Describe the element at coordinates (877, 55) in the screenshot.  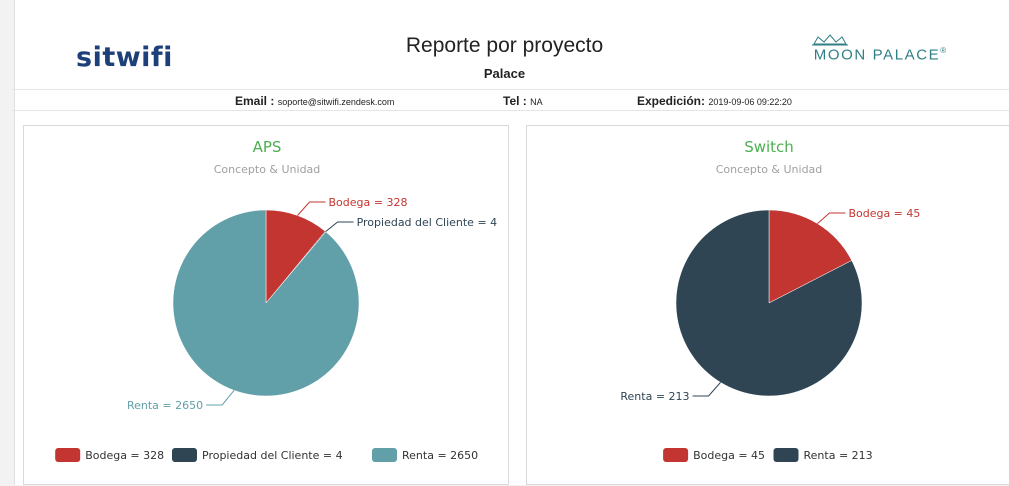
I see `moon-palace-name: MOON PALACE` at that location.